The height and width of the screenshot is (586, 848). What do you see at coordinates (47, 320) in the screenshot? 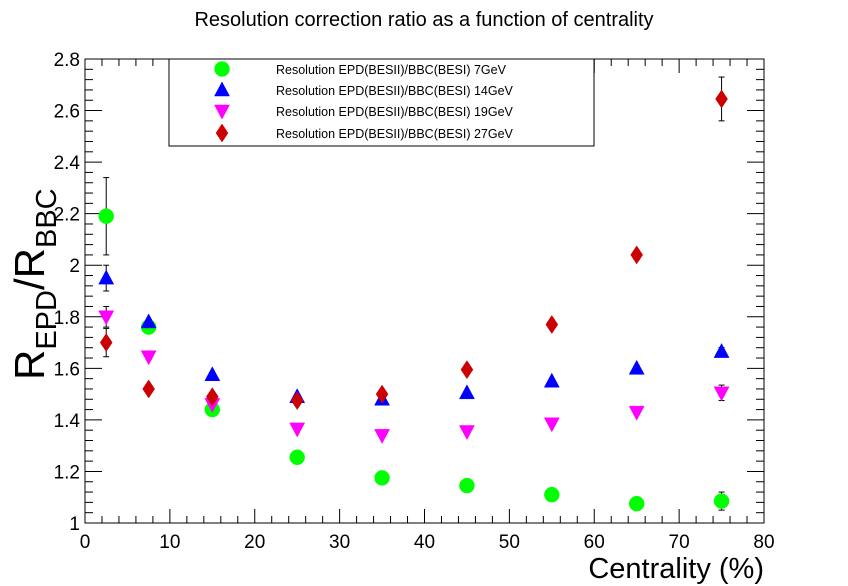
I see `y-label-sub1: EPD` at bounding box center [47, 320].